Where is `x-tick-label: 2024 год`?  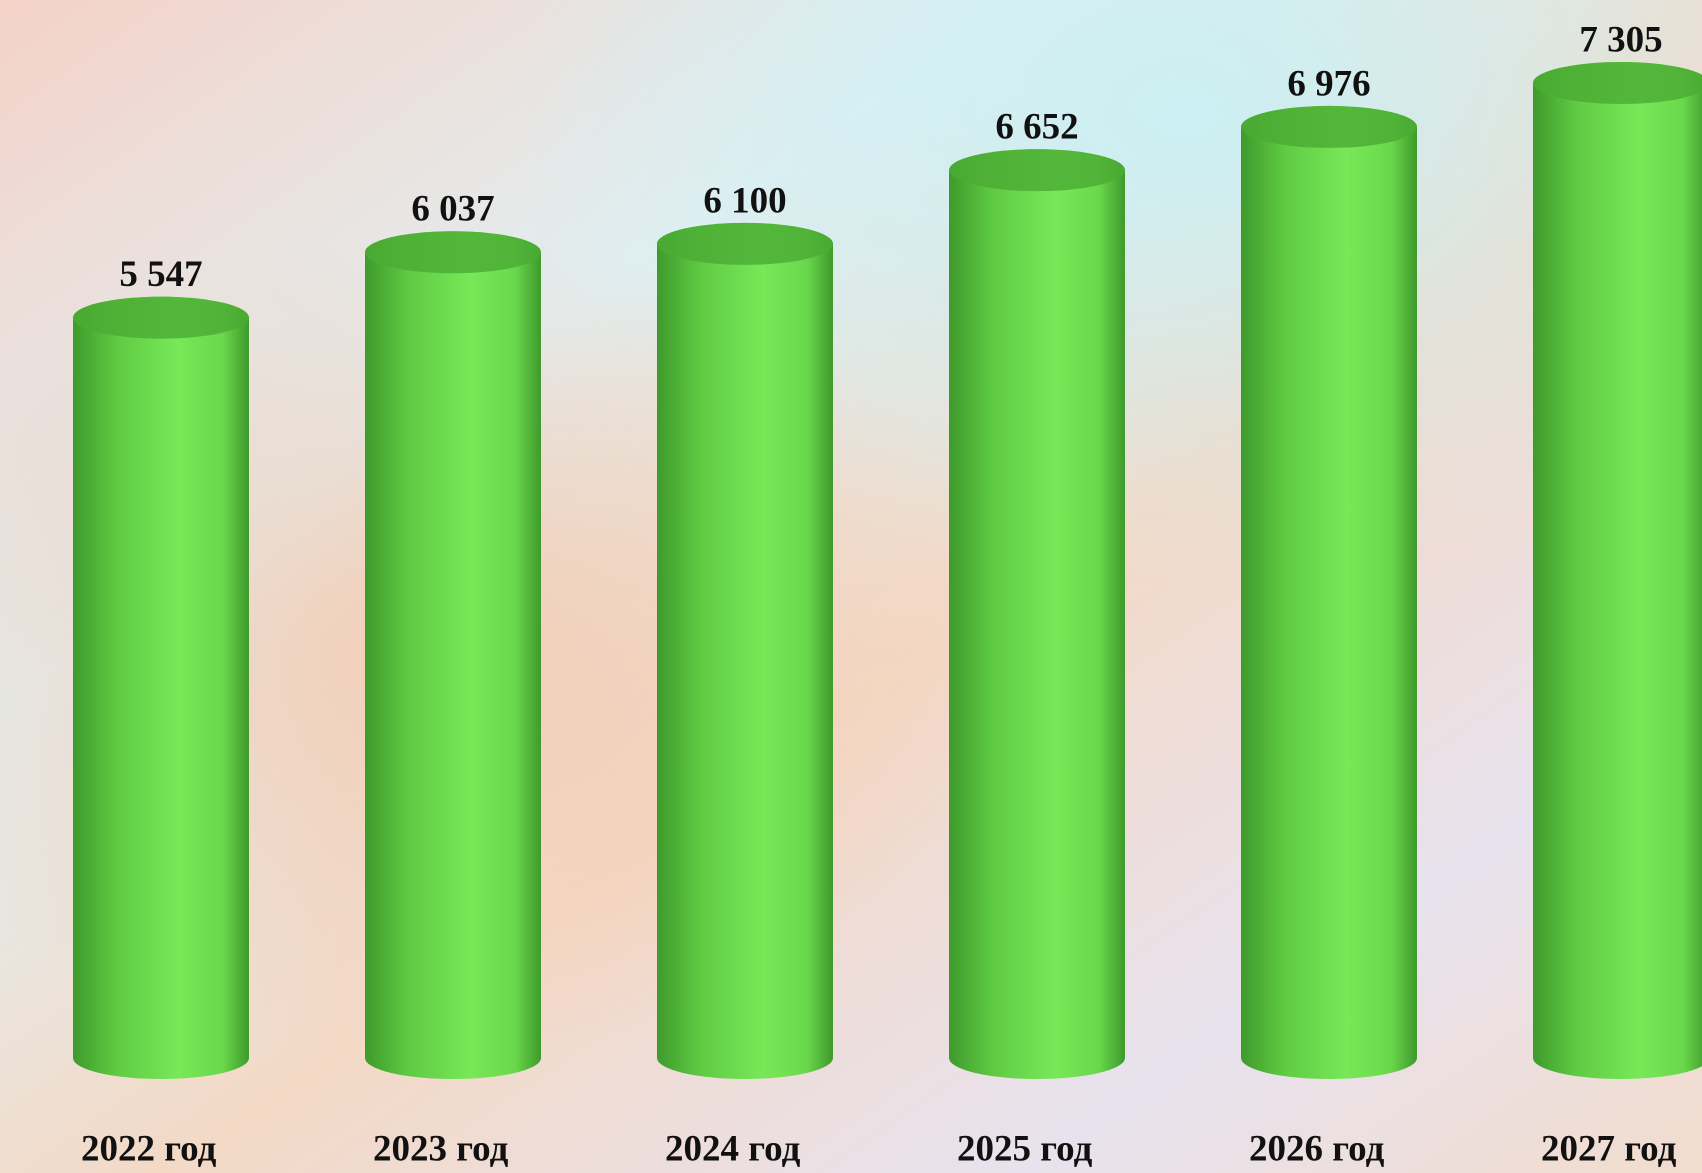
x-tick-label: 2024 год is located at coordinates (733, 1148).